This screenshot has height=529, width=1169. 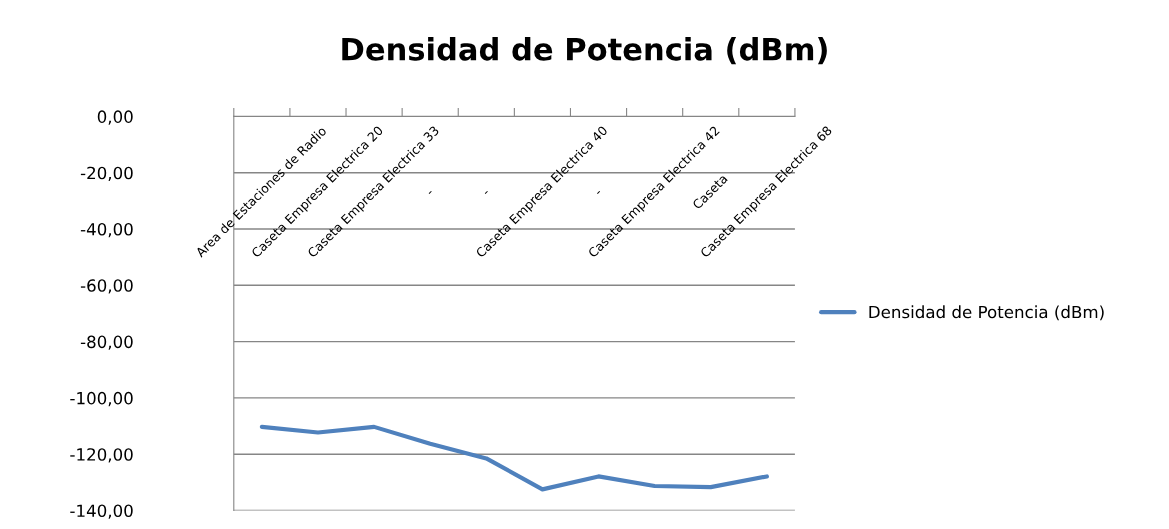 What do you see at coordinates (514, 458) in the screenshot?
I see `line-series` at bounding box center [514, 458].